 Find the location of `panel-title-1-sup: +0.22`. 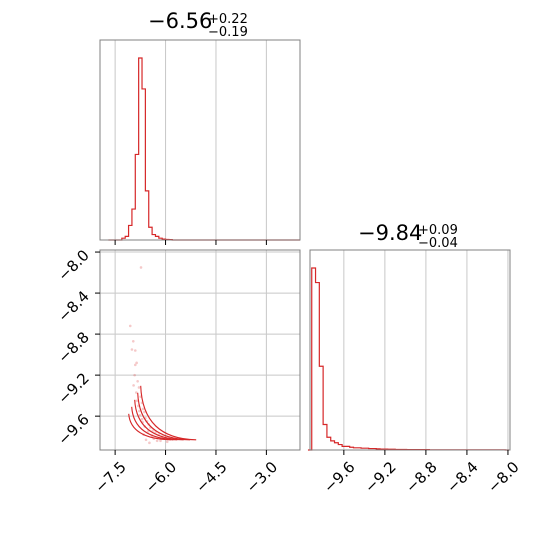

panel-title-1-sup: +0.22 is located at coordinates (228, 19).